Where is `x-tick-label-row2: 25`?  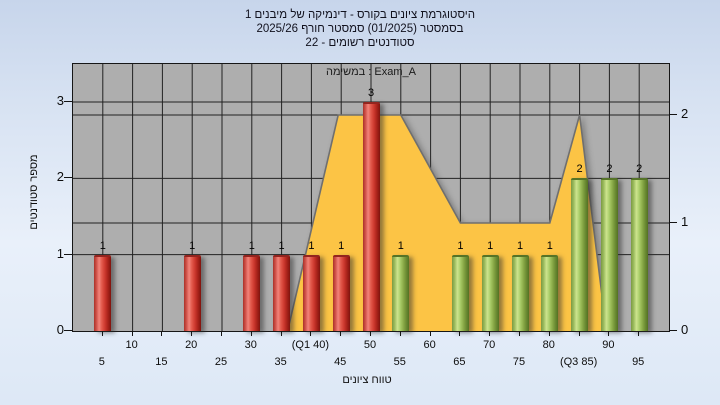
x-tick-label-row2: 25 is located at coordinates (221, 362).